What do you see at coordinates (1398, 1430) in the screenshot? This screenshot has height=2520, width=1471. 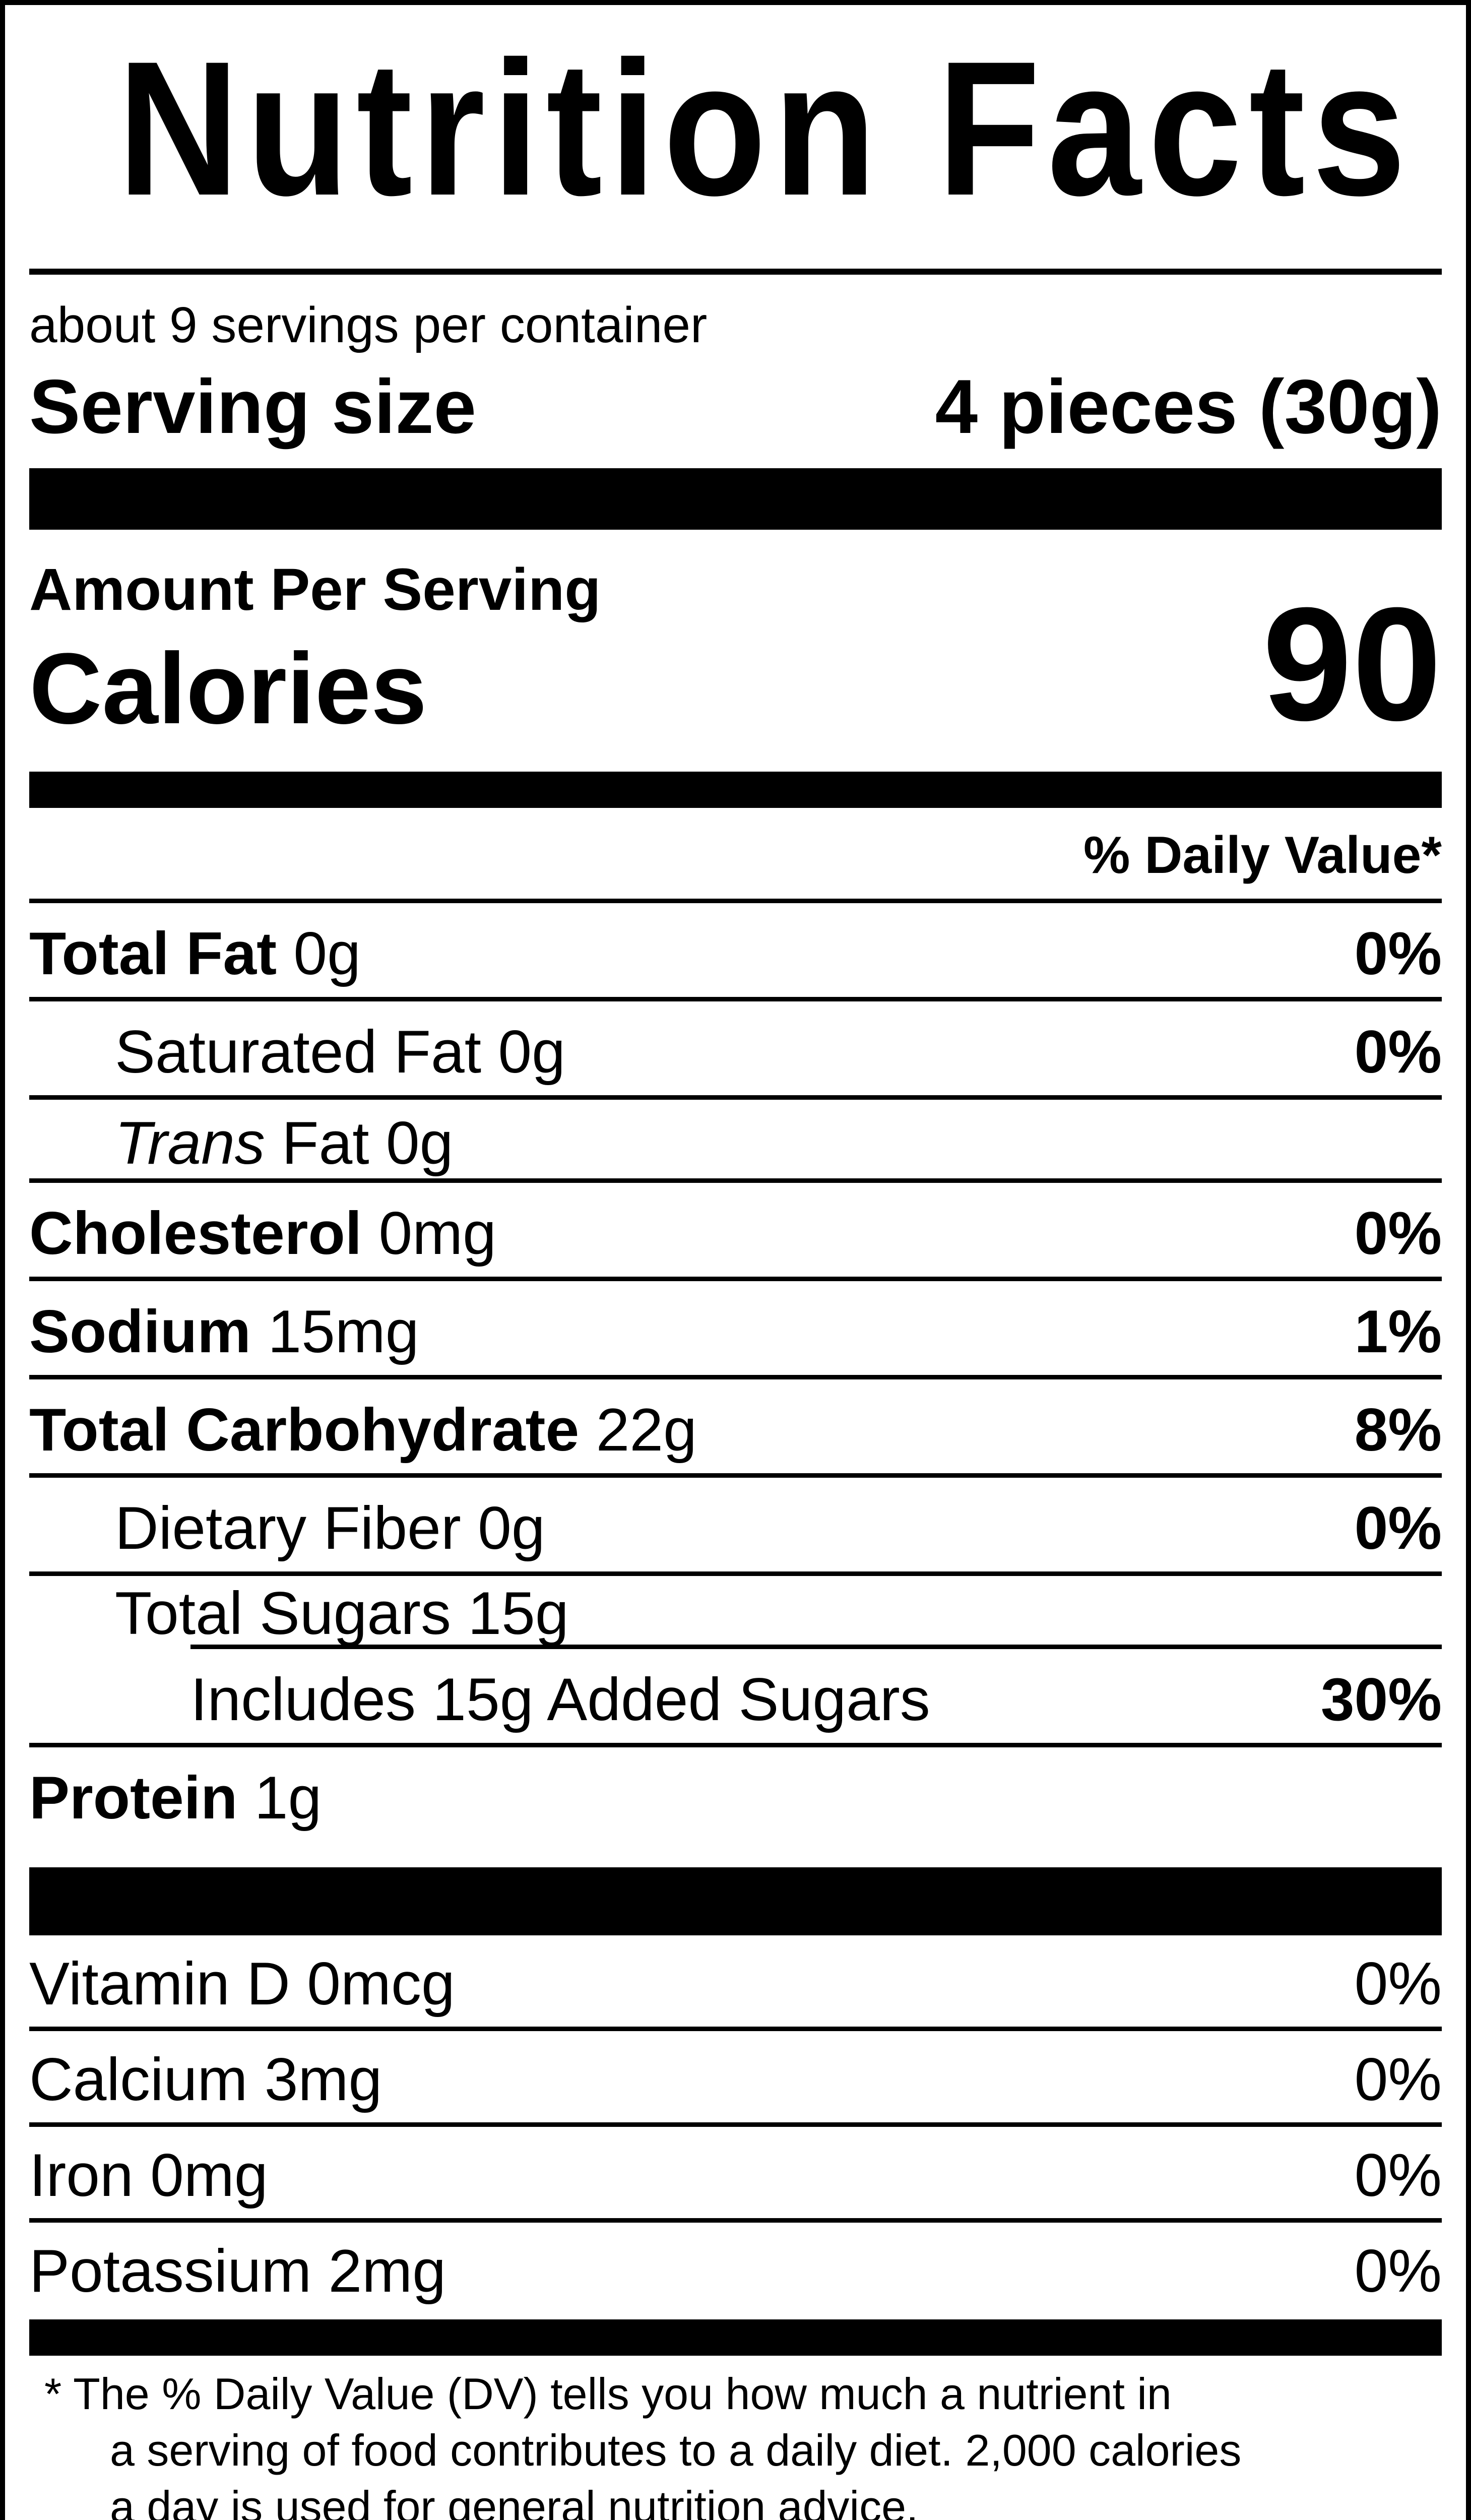 I see `nutrient-daily-value: 8%` at bounding box center [1398, 1430].